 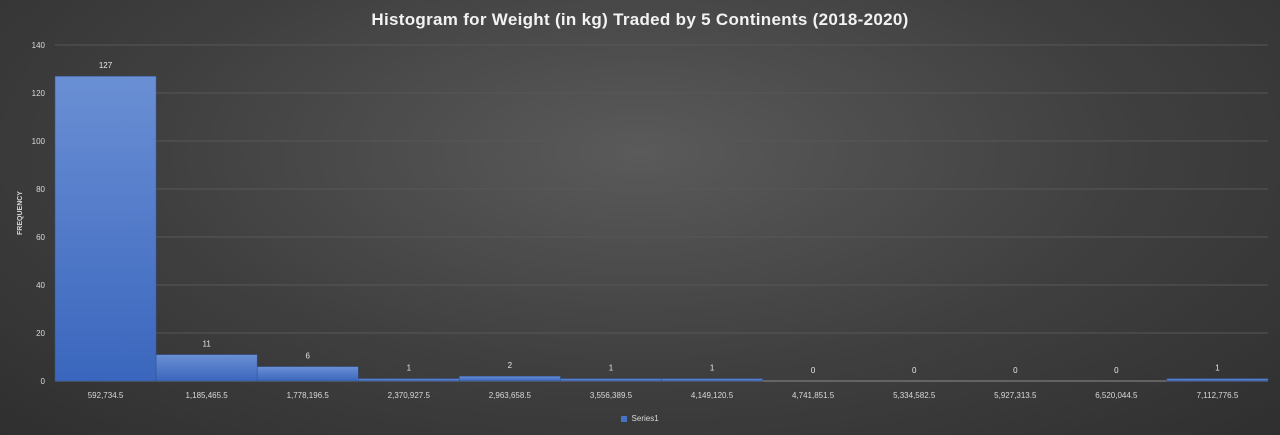 I want to click on y-tick-label: 140, so click(x=39, y=45).